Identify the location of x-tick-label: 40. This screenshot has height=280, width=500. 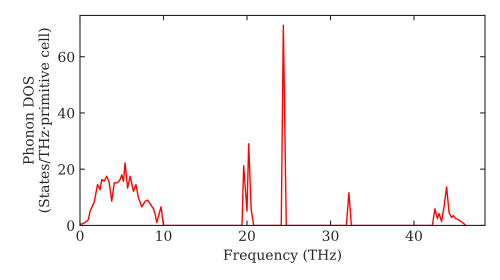
(414, 236).